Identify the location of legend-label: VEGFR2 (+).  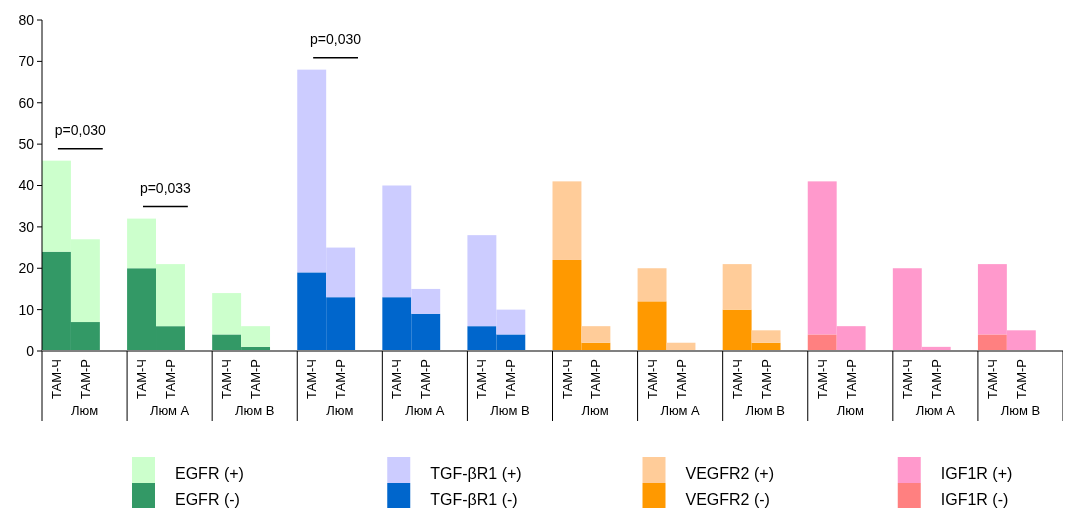
(729, 473).